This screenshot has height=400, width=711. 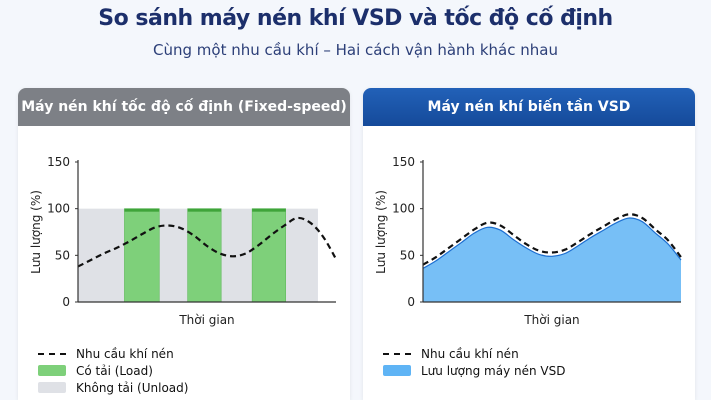 What do you see at coordinates (52, 387) in the screenshot?
I see `legend-swatch-unload` at bounding box center [52, 387].